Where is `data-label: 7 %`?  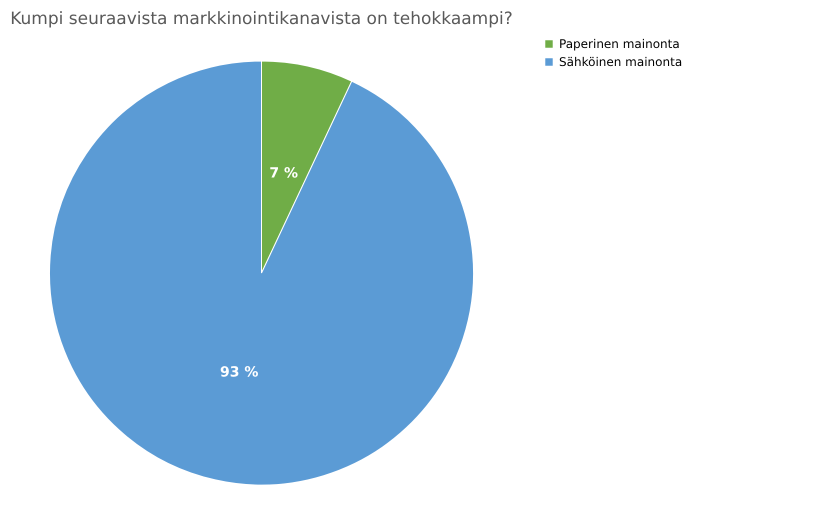 data-label: 7 % is located at coordinates (283, 173).